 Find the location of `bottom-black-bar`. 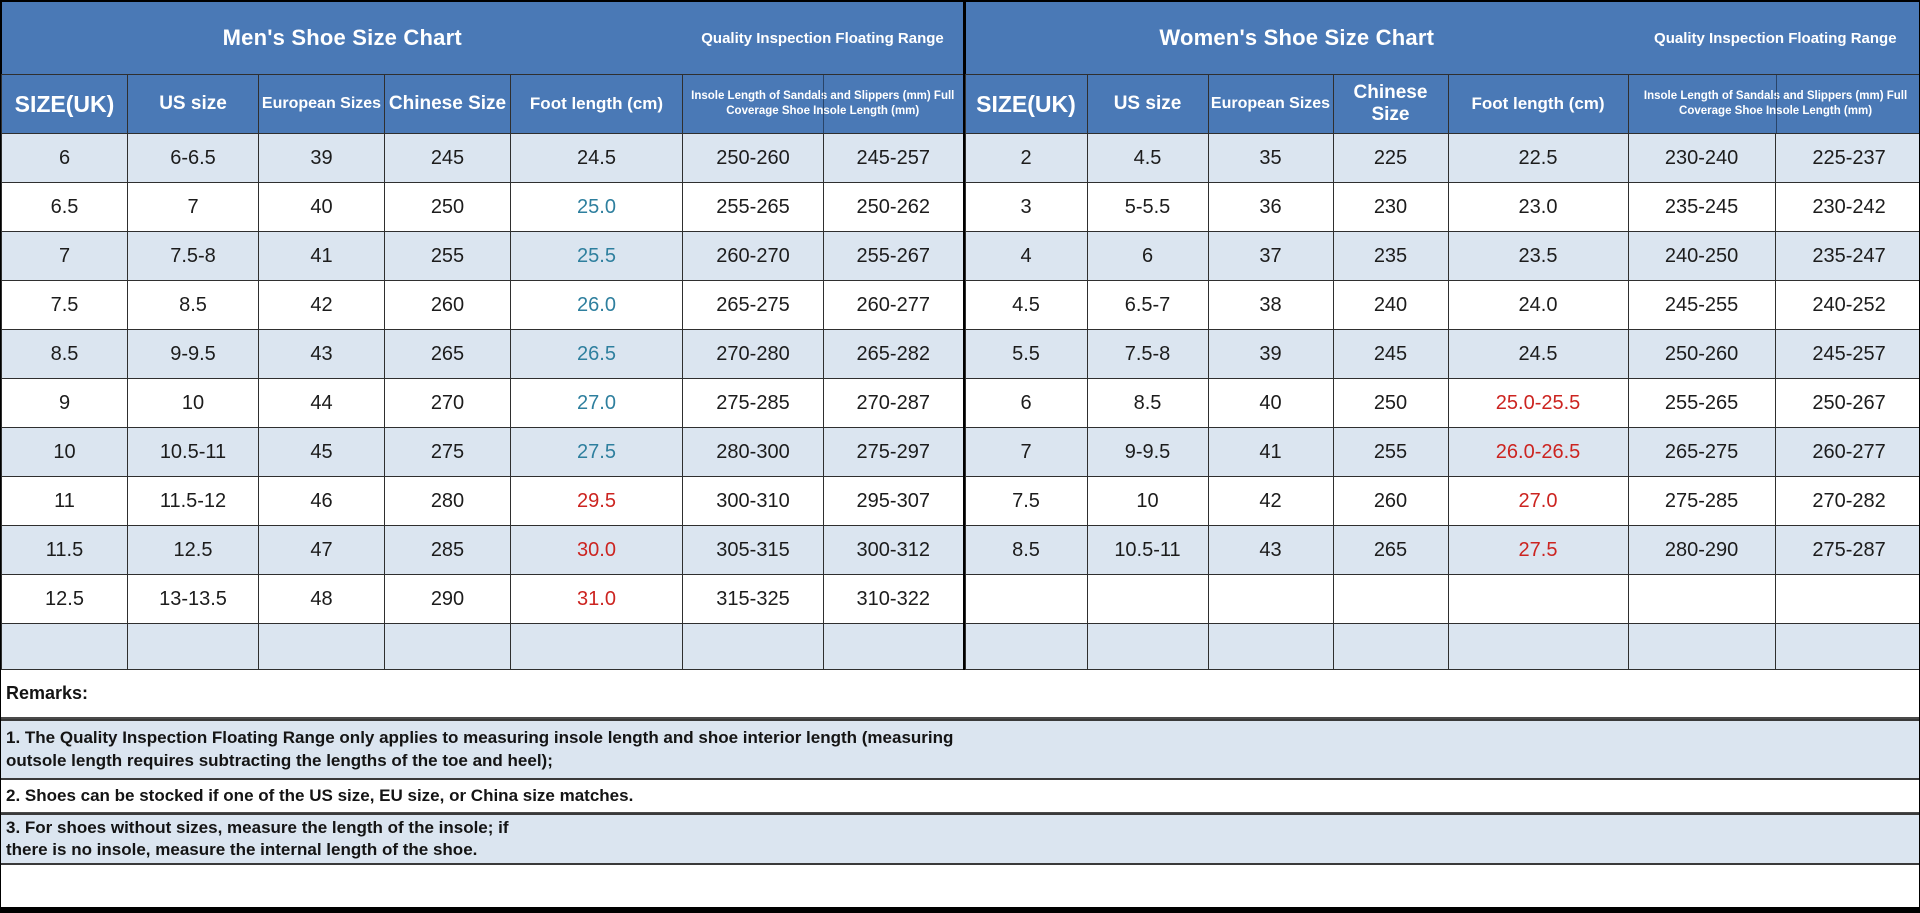

bottom-black-bar is located at coordinates (960, 909).